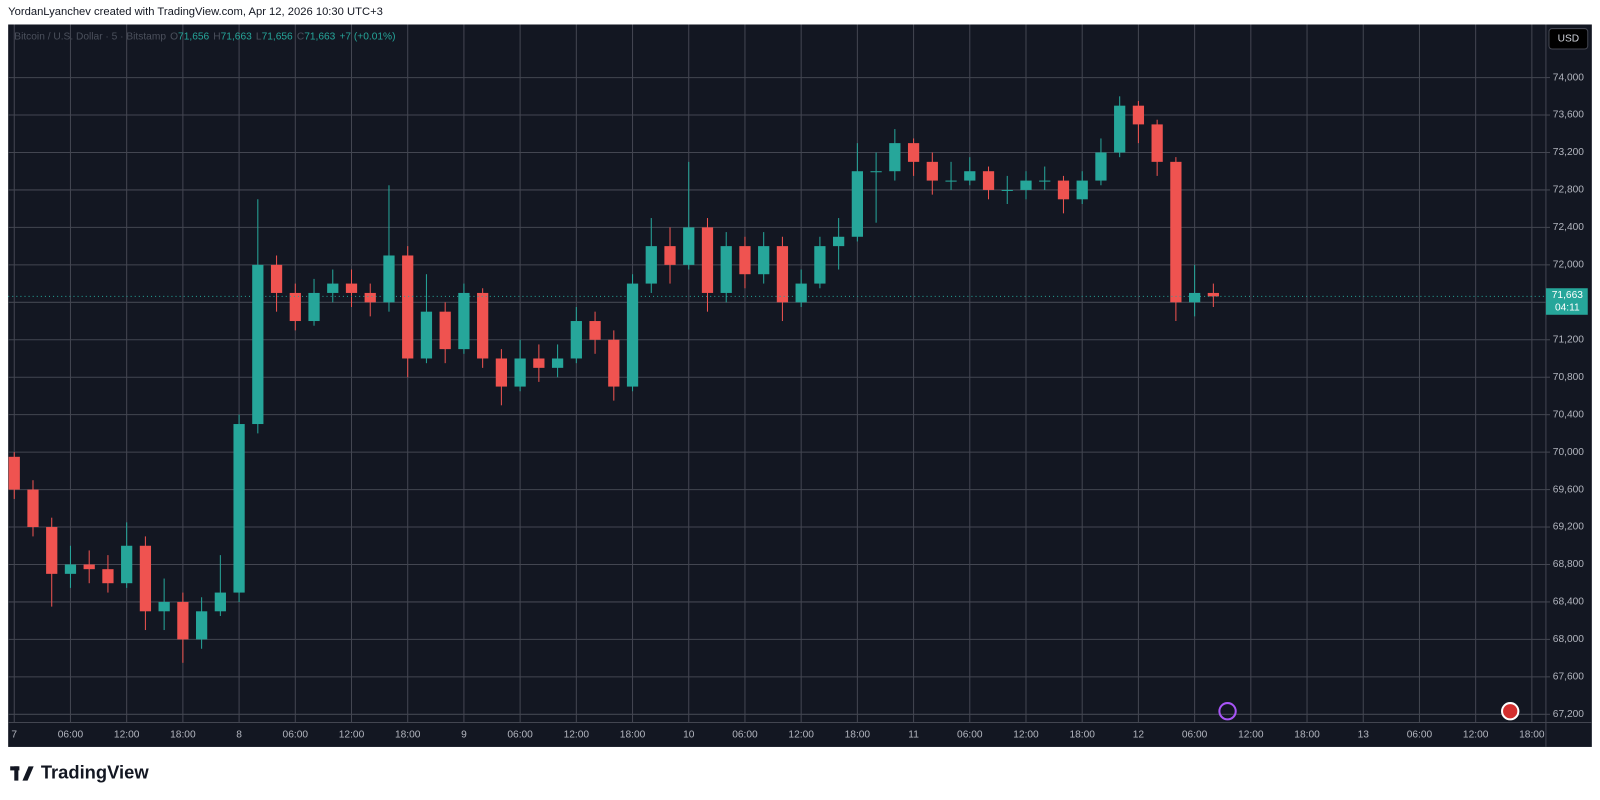  Describe the element at coordinates (239, 734) in the screenshot. I see `x-tick-label: 8` at that location.